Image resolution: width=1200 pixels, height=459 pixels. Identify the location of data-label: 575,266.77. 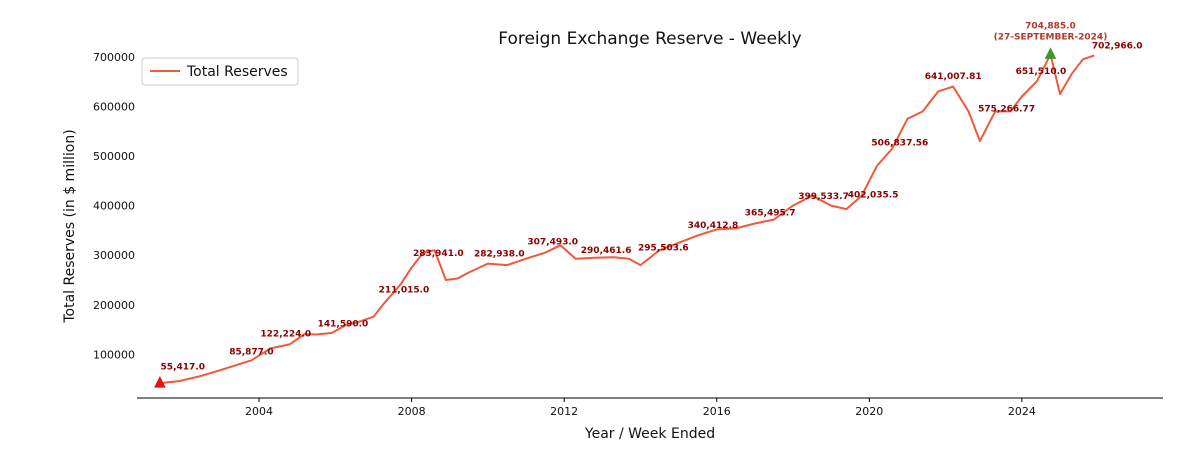
(1006, 110).